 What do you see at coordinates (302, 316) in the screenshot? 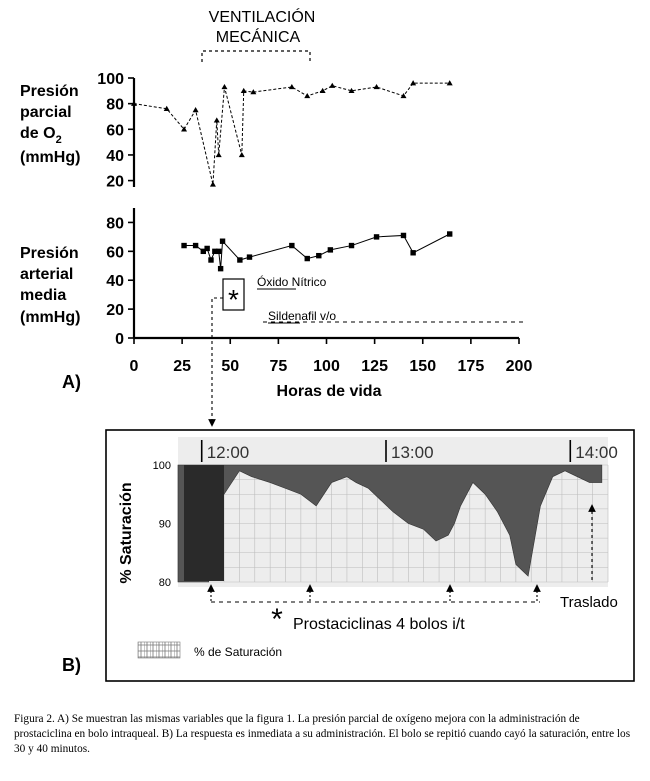
I see `sildenafil-label: Sildenafil v/o` at bounding box center [302, 316].